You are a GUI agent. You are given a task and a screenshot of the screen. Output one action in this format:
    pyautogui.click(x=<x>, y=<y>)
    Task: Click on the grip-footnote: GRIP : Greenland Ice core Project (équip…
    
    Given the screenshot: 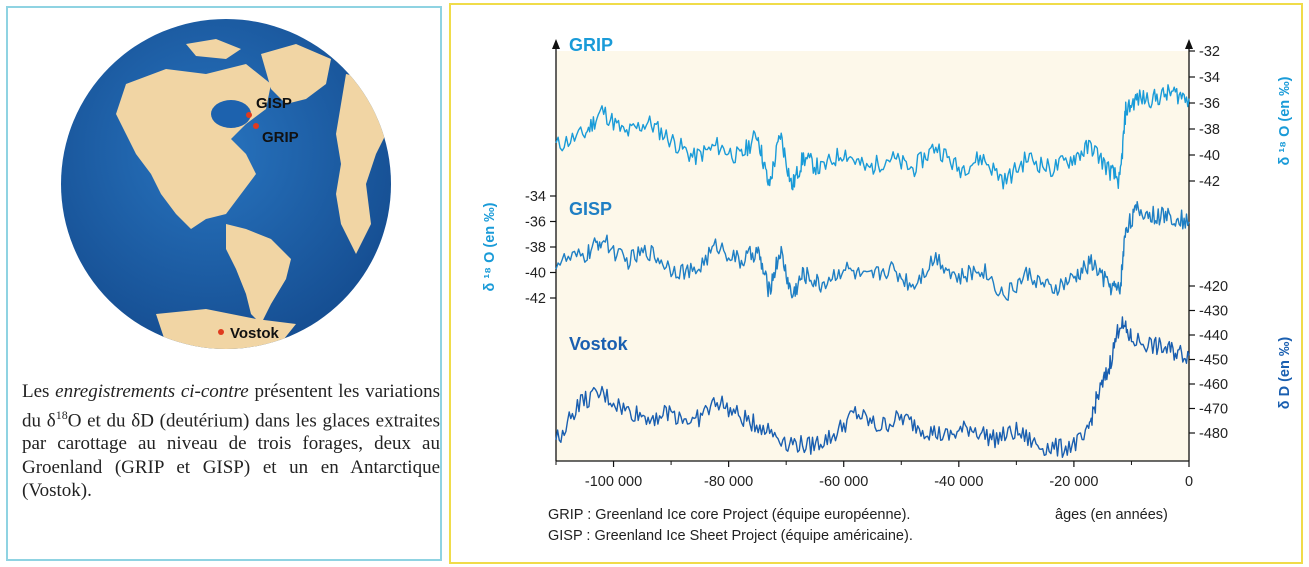 What is the action you would take?
    pyautogui.click(x=729, y=515)
    